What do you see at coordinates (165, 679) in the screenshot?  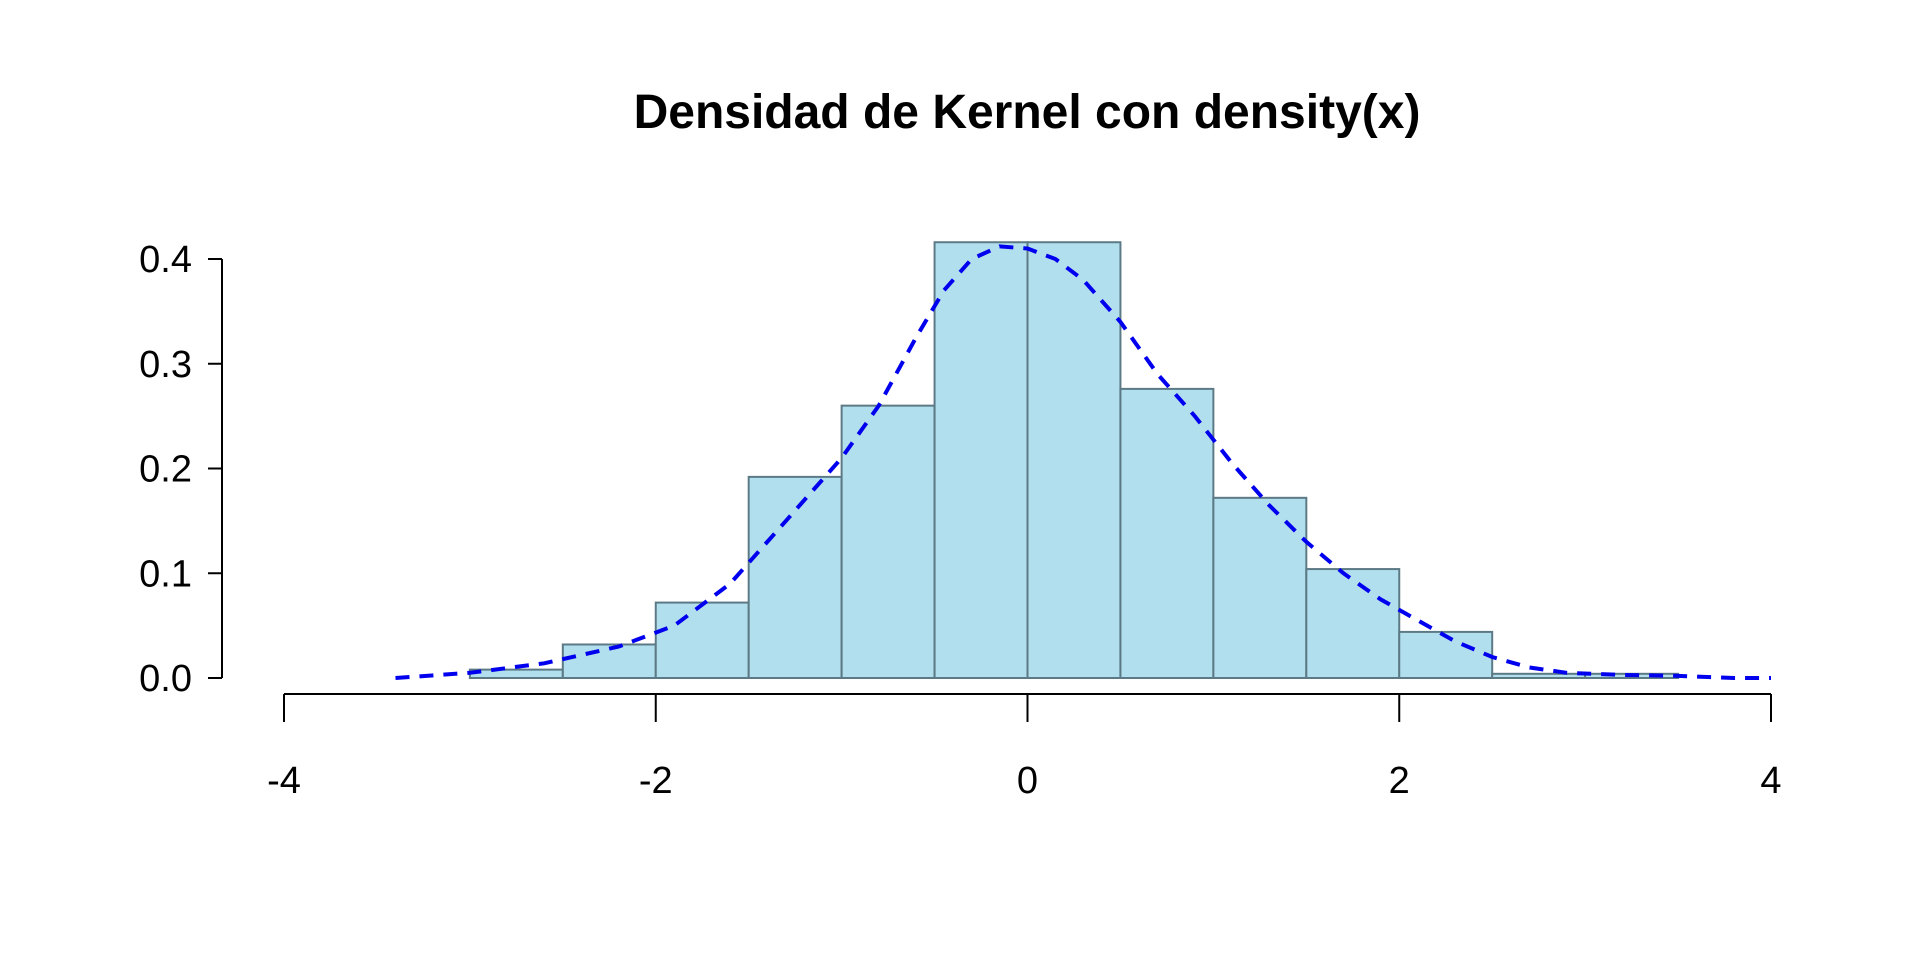 I see `y-tick-label: 0.0` at bounding box center [165, 679].